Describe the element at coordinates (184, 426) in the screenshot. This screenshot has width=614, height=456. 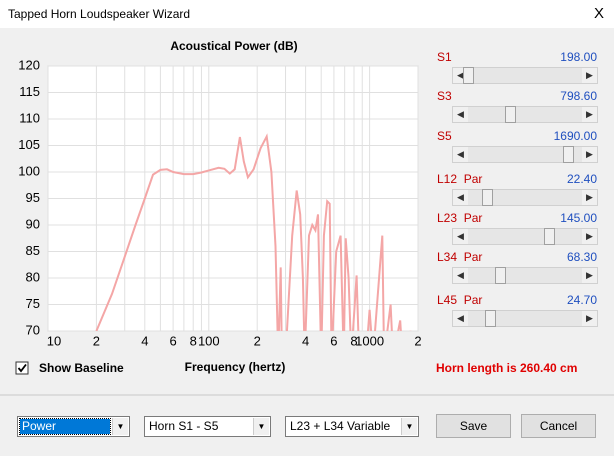
I see `dropdown-text: Horn S1 - S5` at that location.